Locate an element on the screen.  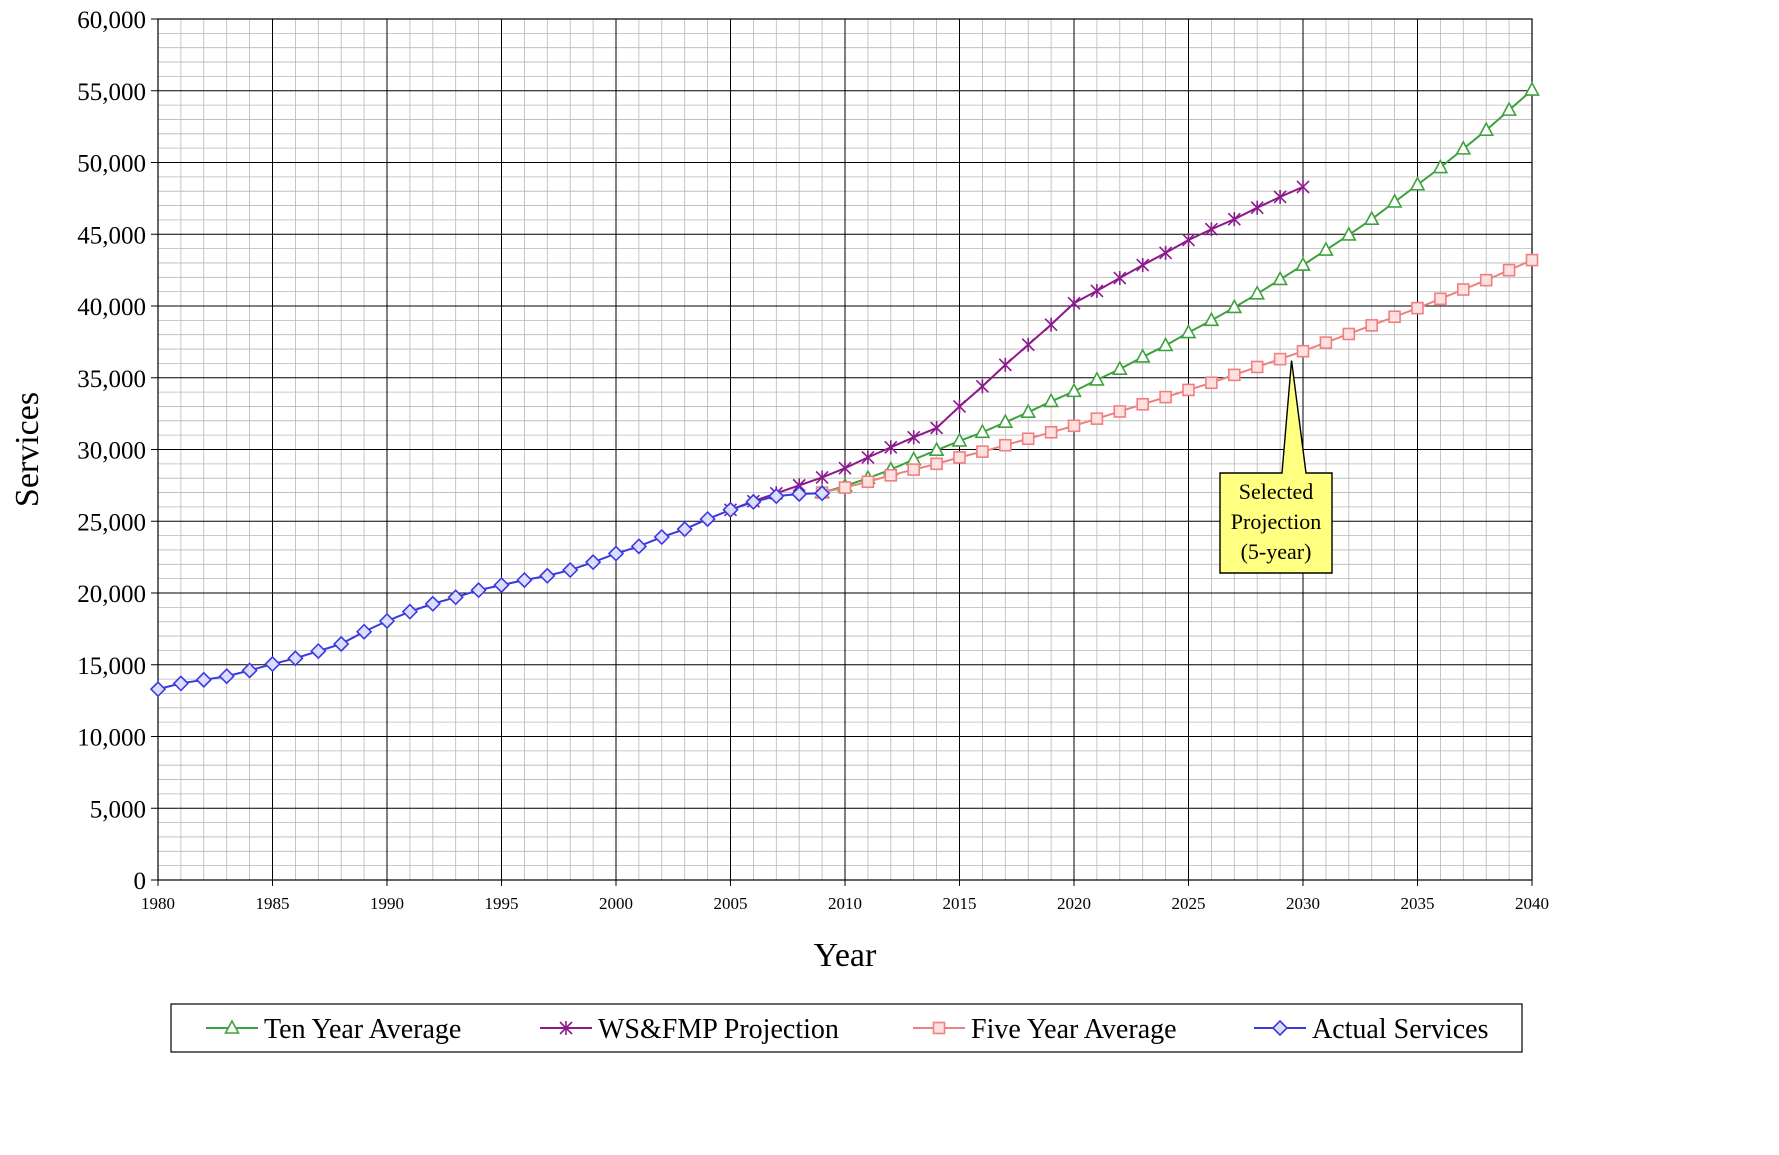
legend-item: Five Year Average is located at coordinates (1045, 1029).